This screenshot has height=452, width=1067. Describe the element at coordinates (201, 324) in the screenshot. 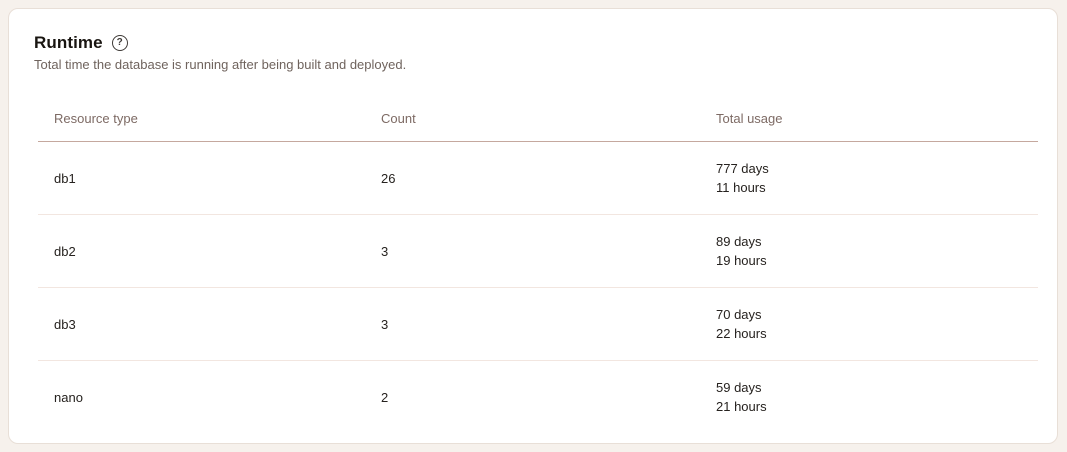

I see `cell-resource-type: db3` at that location.